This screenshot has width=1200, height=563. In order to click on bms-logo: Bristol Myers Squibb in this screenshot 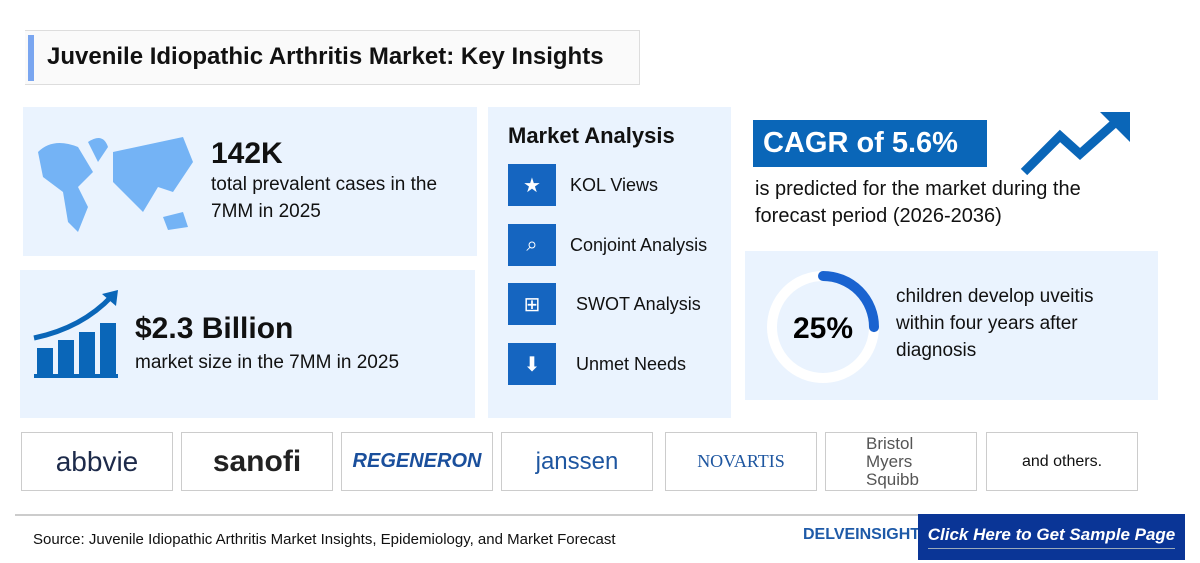, I will do `click(901, 461)`.